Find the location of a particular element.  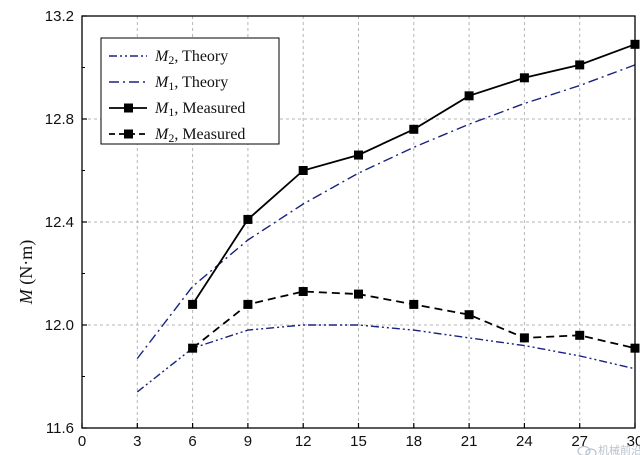

x-tick-label: 24 is located at coordinates (524, 441).